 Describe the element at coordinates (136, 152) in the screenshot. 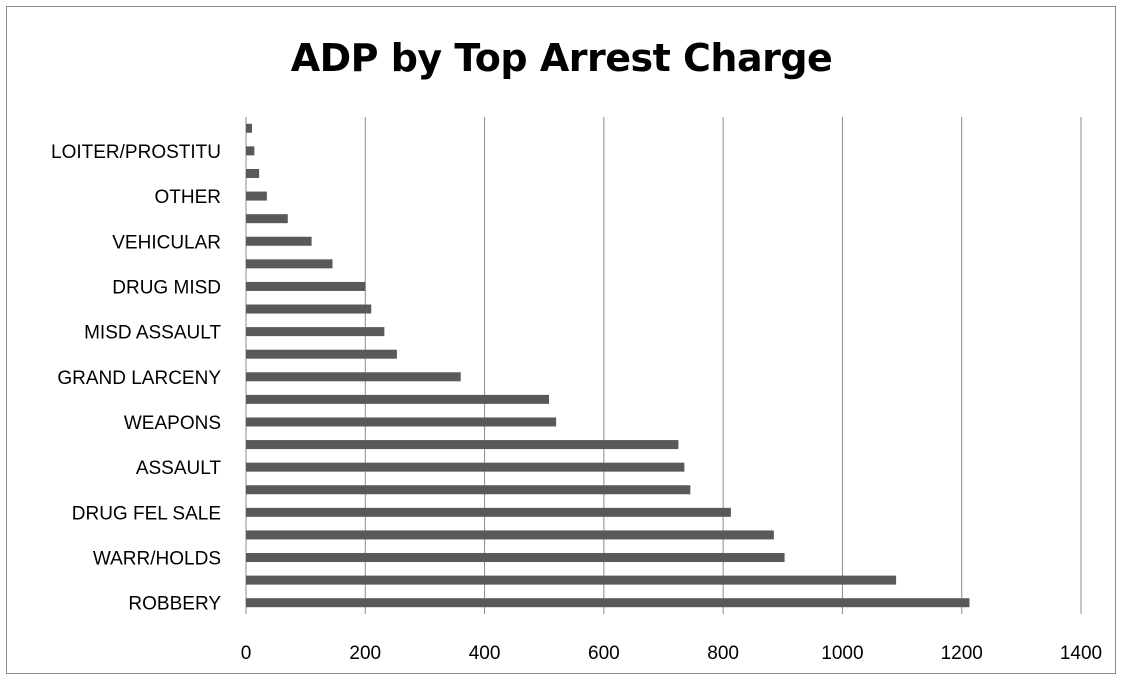

I see `y-tick-label: LOITER/PROSTITU` at that location.